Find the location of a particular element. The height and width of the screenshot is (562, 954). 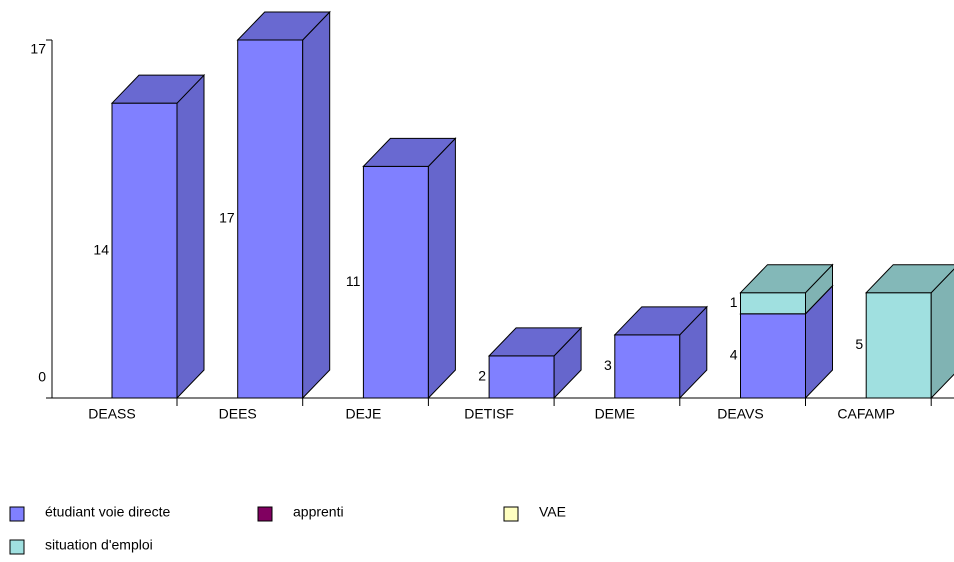

x-tick-label: DEES is located at coordinates (238, 414).